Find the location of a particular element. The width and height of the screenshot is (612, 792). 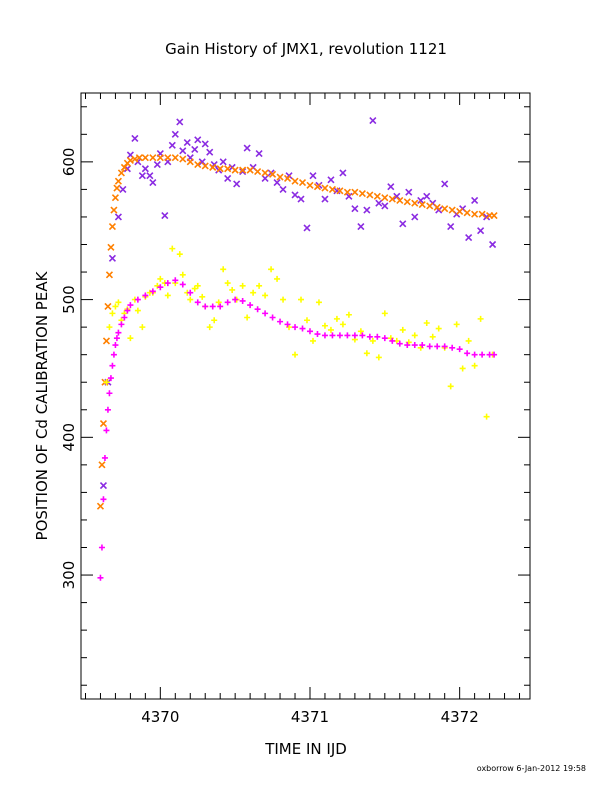

y-tick-label-2: 500 is located at coordinates (69, 299).